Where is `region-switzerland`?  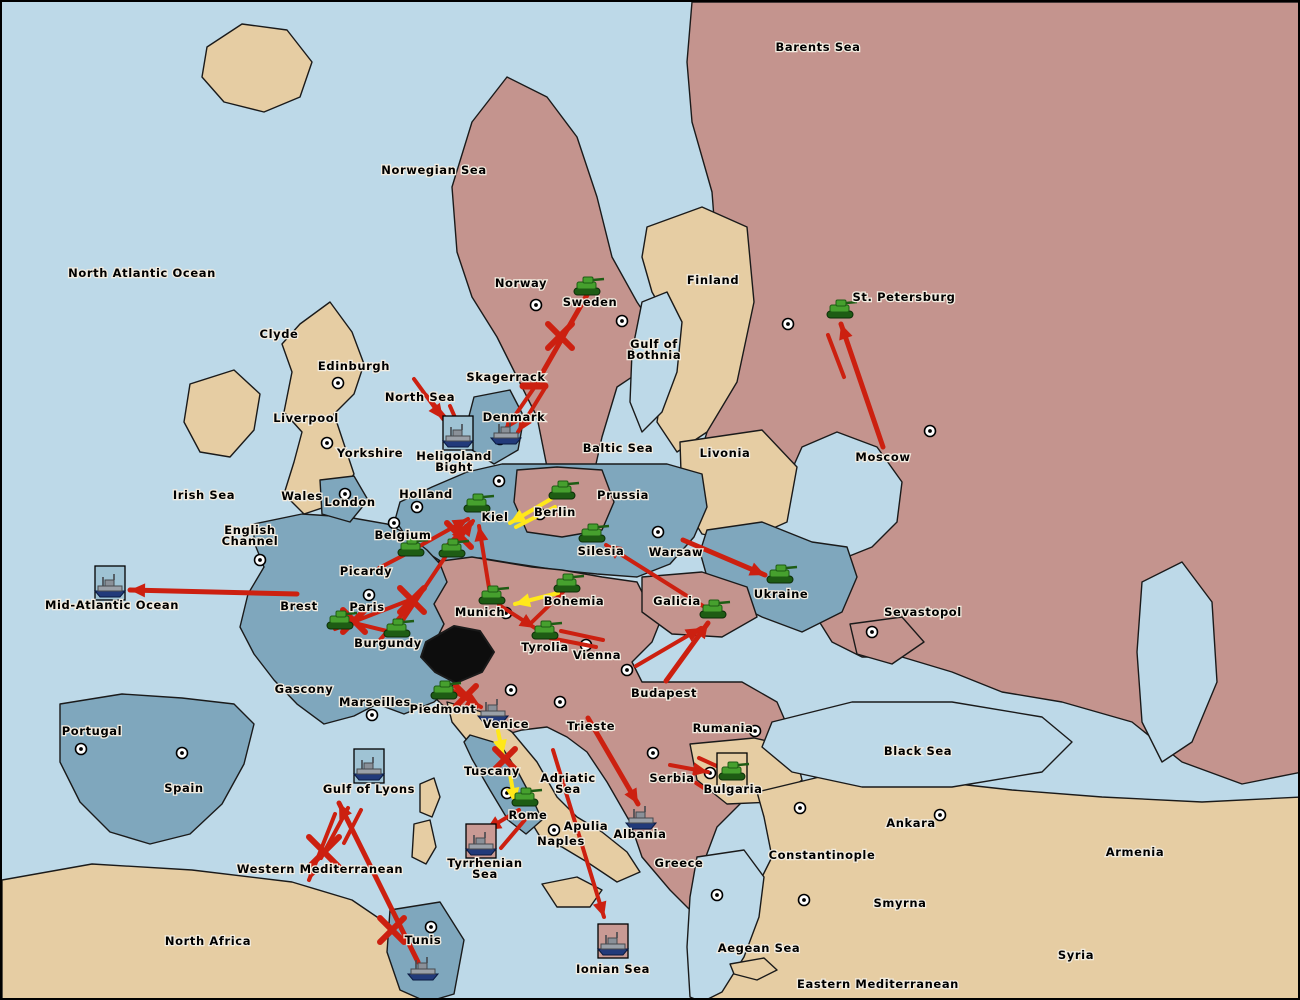
region-switzerland is located at coordinates (457, 654).